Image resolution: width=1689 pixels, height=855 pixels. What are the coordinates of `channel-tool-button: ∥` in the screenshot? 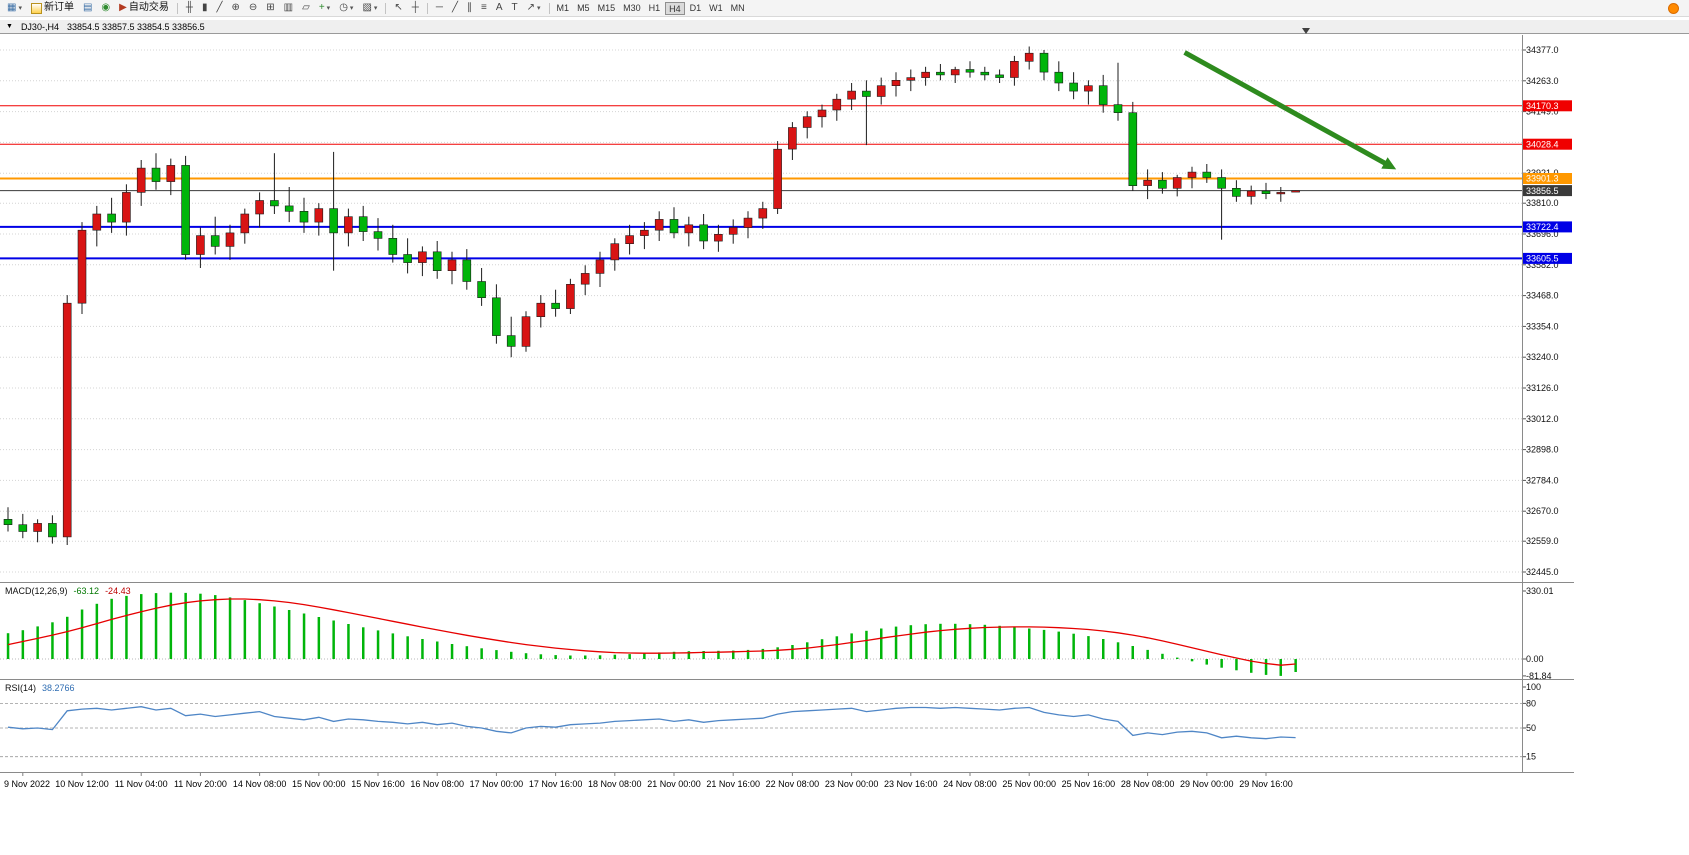 It's located at (469, 8).